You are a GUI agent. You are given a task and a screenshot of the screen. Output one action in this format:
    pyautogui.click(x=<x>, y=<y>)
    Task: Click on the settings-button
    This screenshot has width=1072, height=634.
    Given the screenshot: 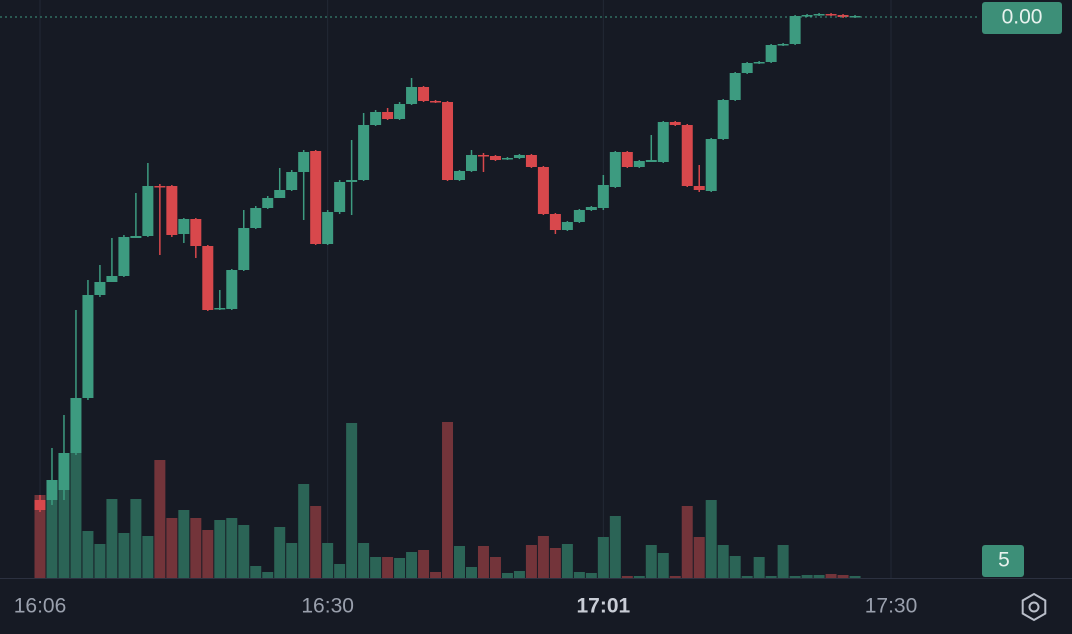 What is the action you would take?
    pyautogui.click(x=1034, y=607)
    